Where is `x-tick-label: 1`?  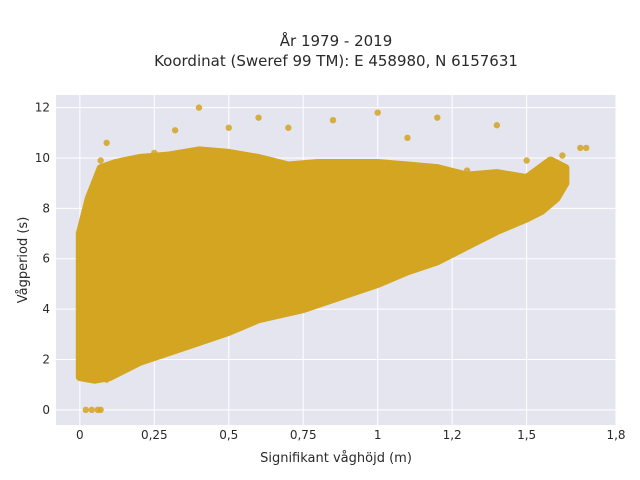
x-tick-label: 1 is located at coordinates (378, 435).